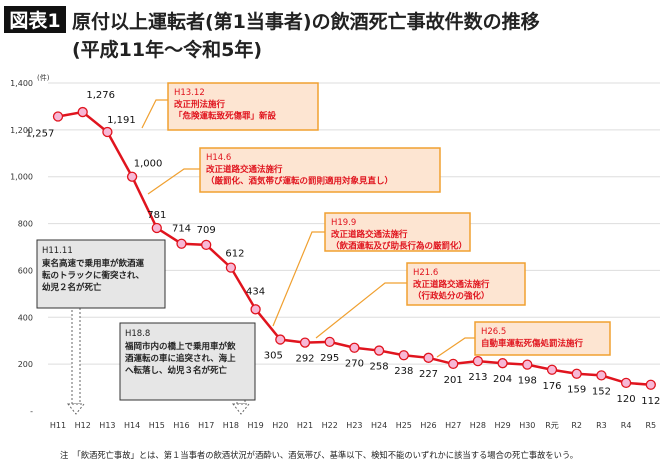 The width and height of the screenshot is (670, 469). I want to click on x-tick-label: H20, so click(280, 425).